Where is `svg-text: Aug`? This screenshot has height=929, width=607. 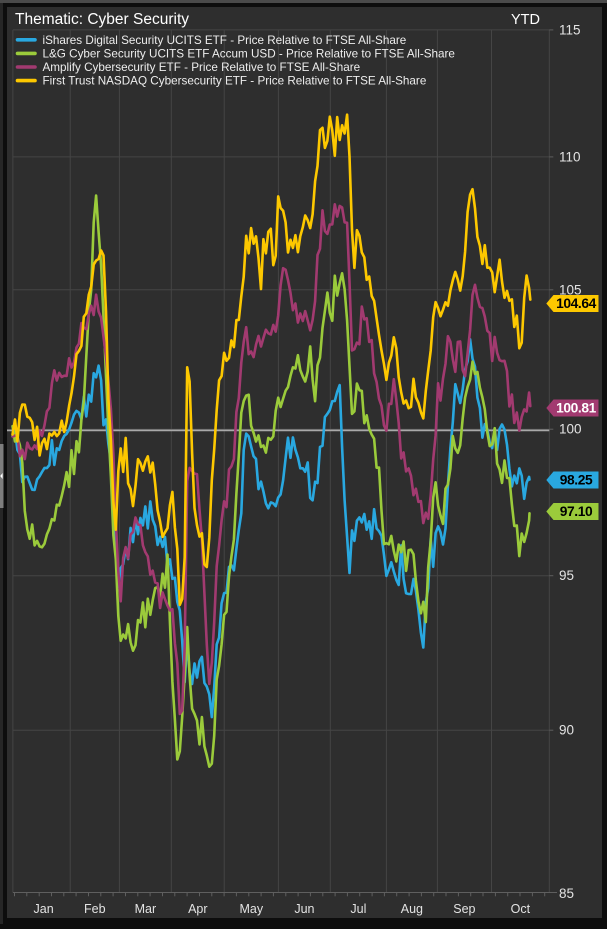
svg-text: Aug is located at coordinates (412, 909).